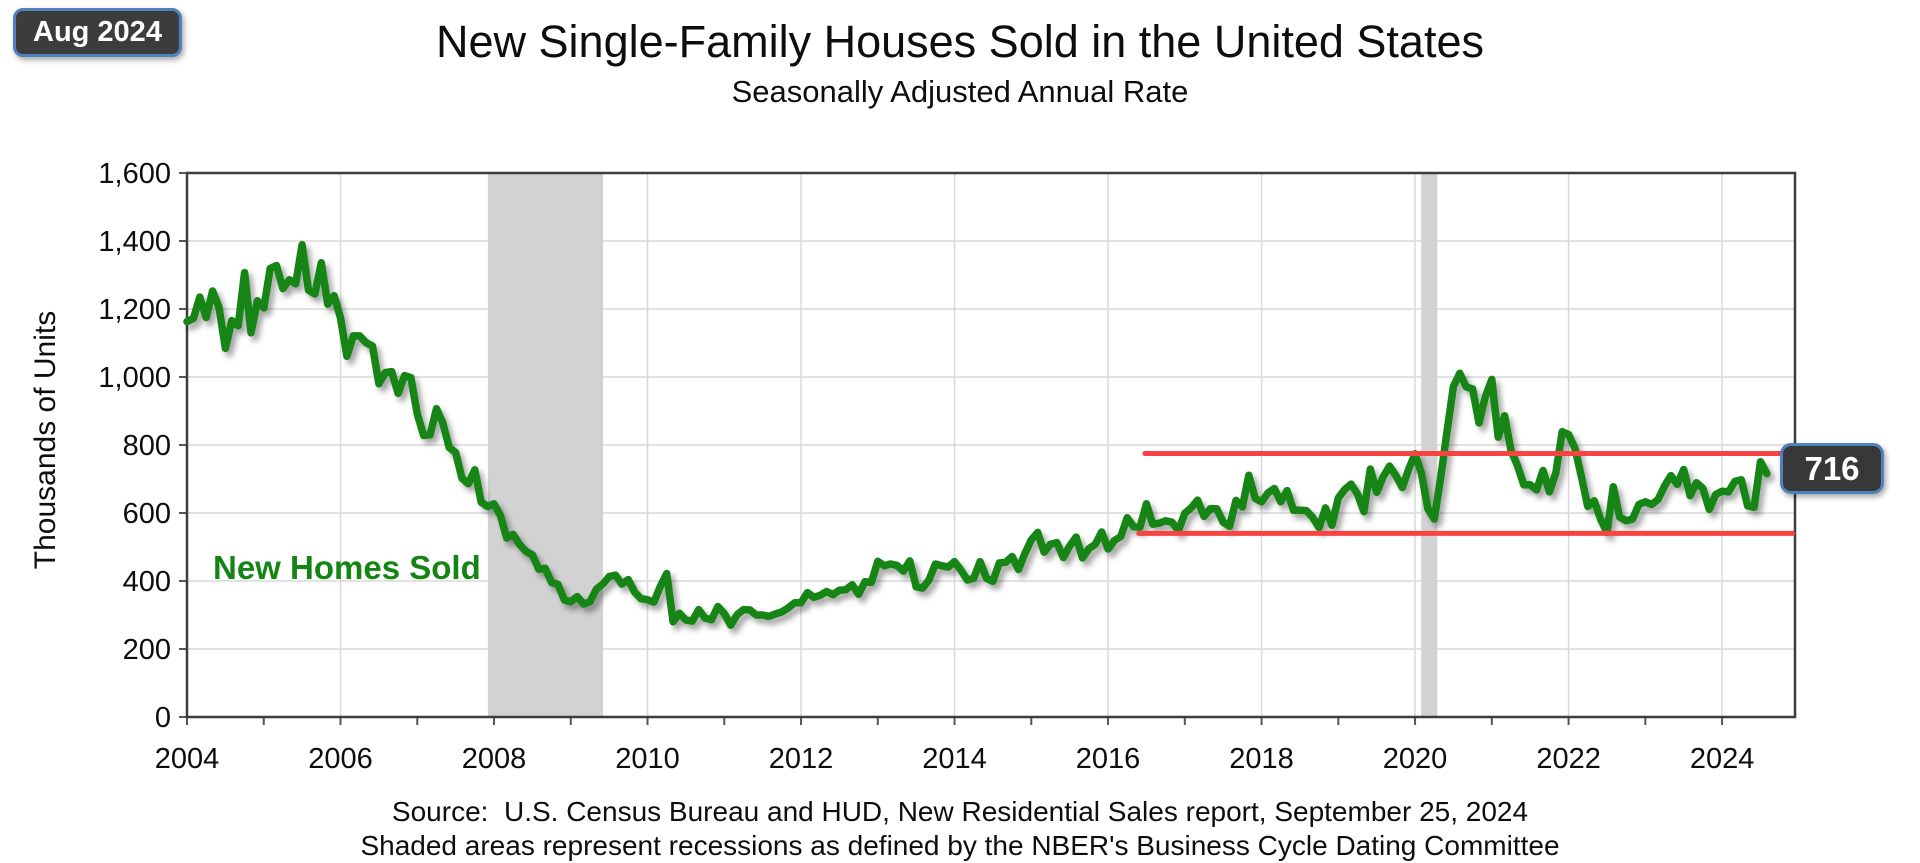 This screenshot has width=1920, height=863. Describe the element at coordinates (960, 91) in the screenshot. I see `chart-subtitle: Seasonally Adjusted Annual Rate` at that location.